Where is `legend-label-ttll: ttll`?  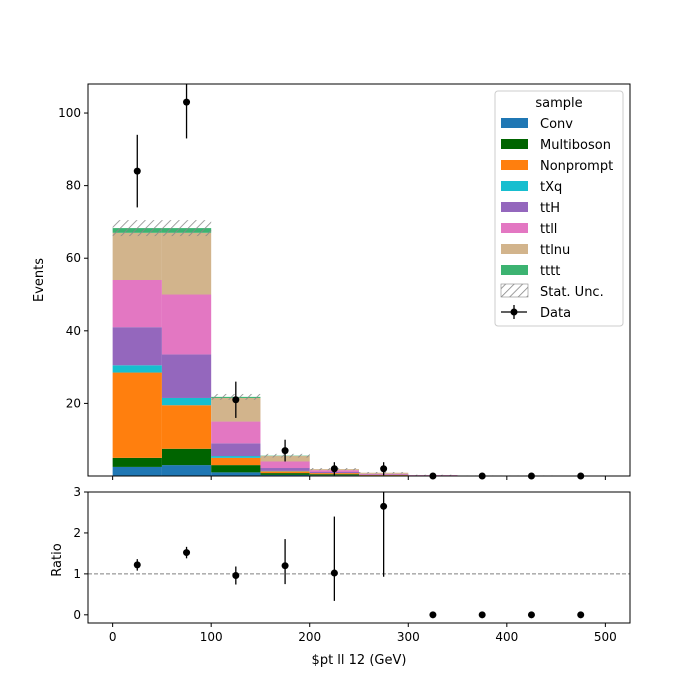 legend-label-ttll: ttll is located at coordinates (548, 229).